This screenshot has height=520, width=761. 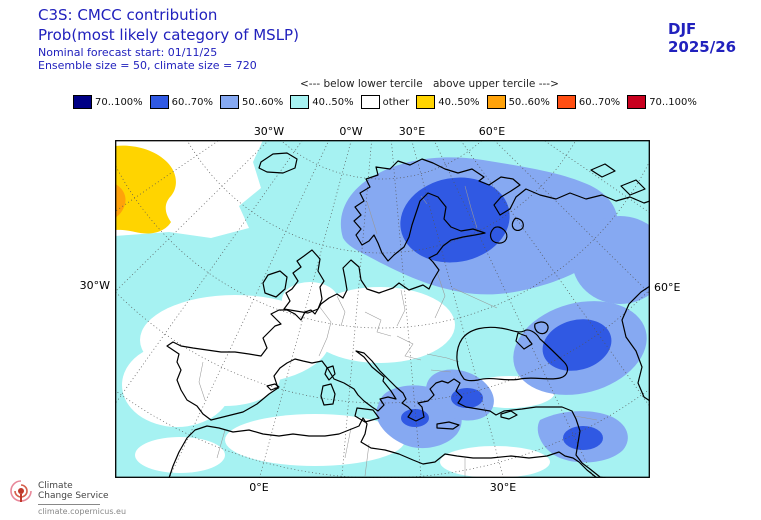 What do you see at coordinates (304, 281) in the screenshot?
I see `coast-great-britain` at bounding box center [304, 281].